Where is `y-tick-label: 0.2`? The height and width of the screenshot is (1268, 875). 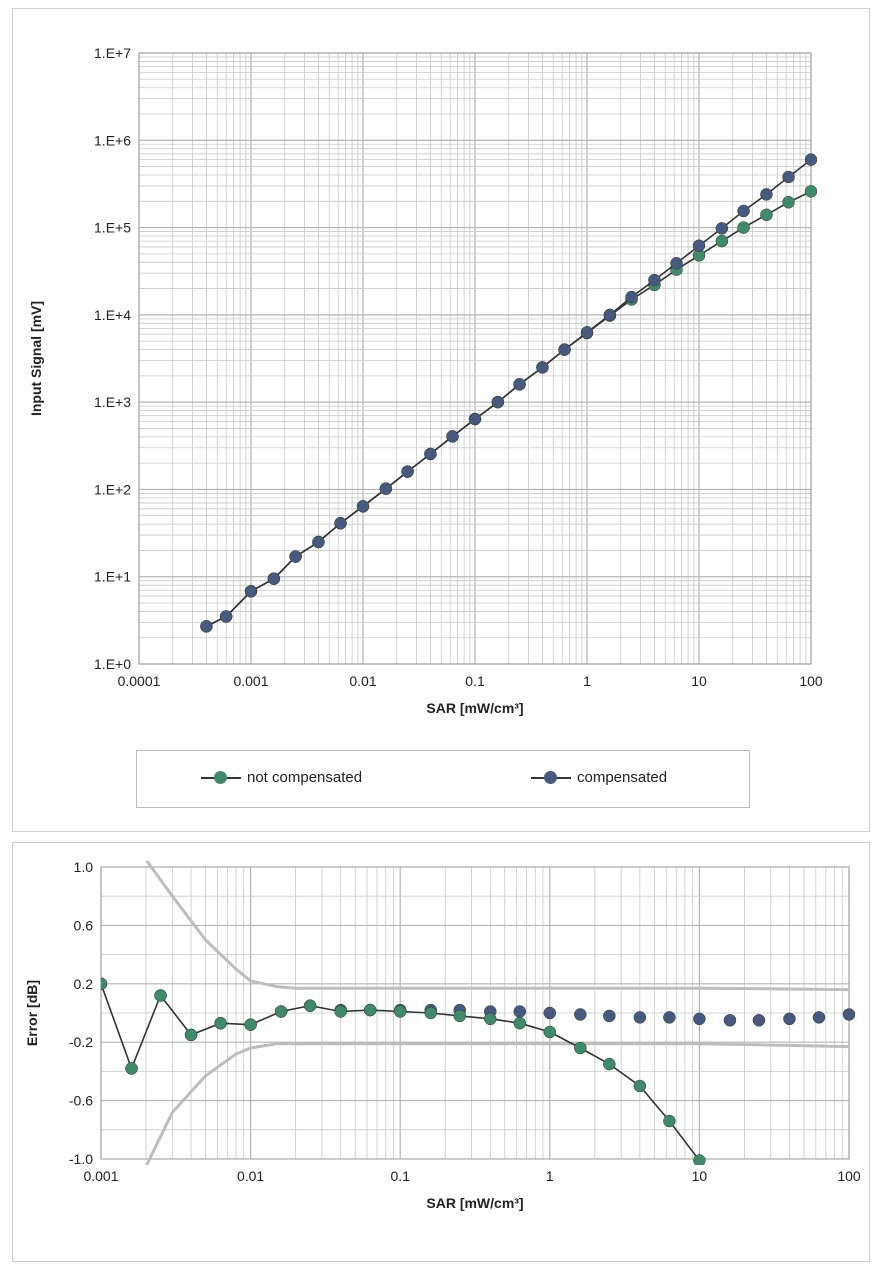 y-tick-label: 0.2 is located at coordinates (84, 984).